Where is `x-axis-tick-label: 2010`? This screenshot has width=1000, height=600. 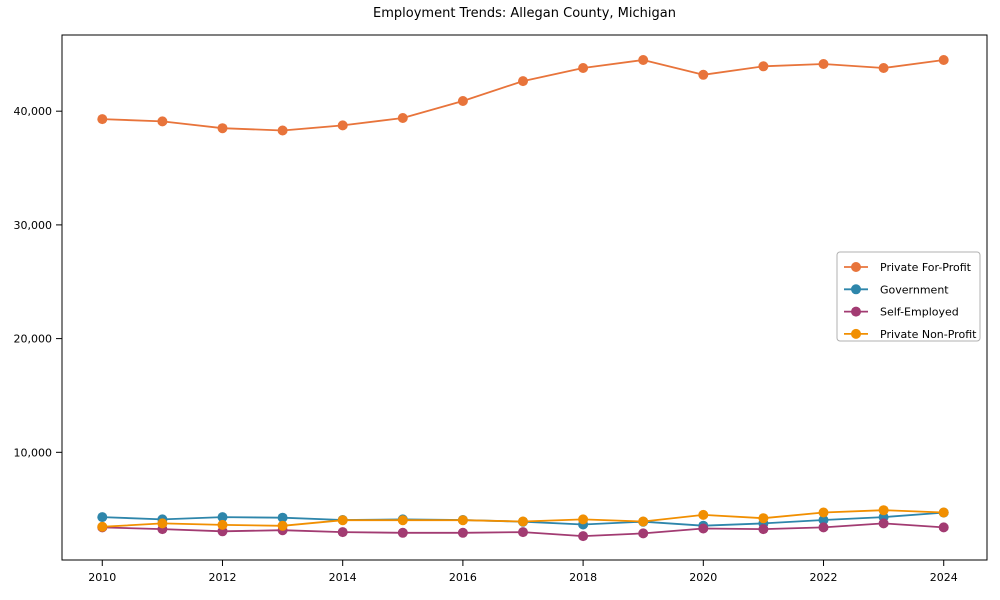
x-axis-tick-label: 2010 is located at coordinates (102, 577).